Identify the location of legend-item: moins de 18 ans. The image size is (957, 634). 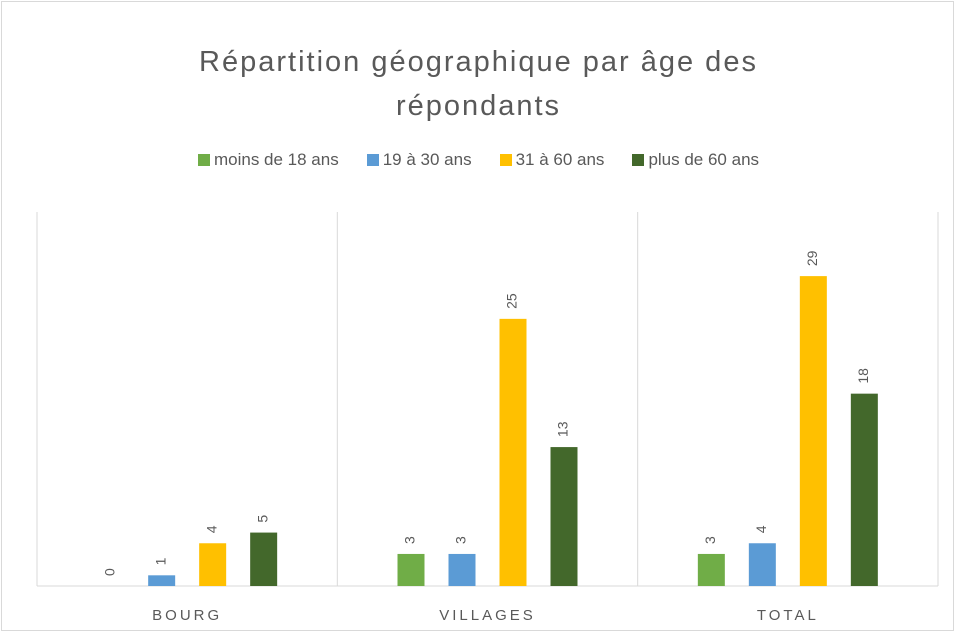
(268, 160).